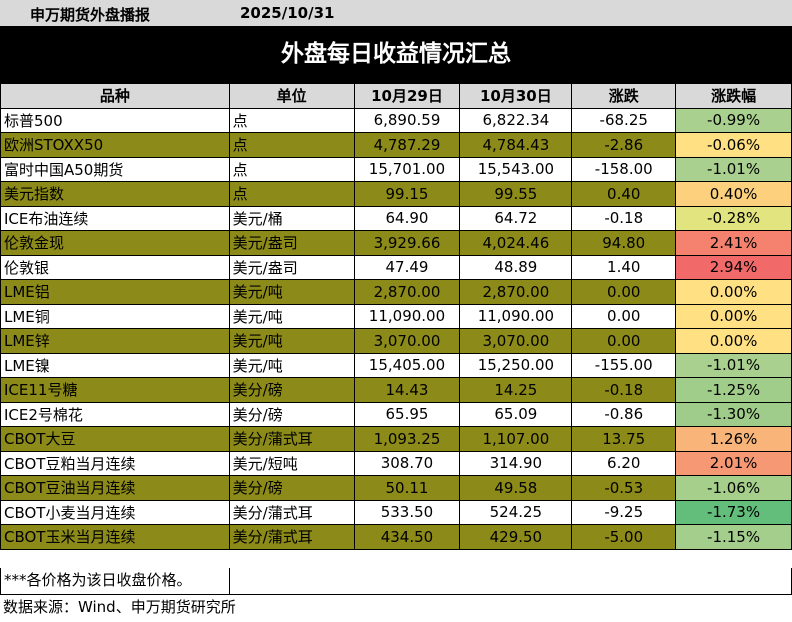 The height and width of the screenshot is (622, 792). What do you see at coordinates (516, 463) in the screenshot?
I see `close-oct30-cell: 314.90` at bounding box center [516, 463].